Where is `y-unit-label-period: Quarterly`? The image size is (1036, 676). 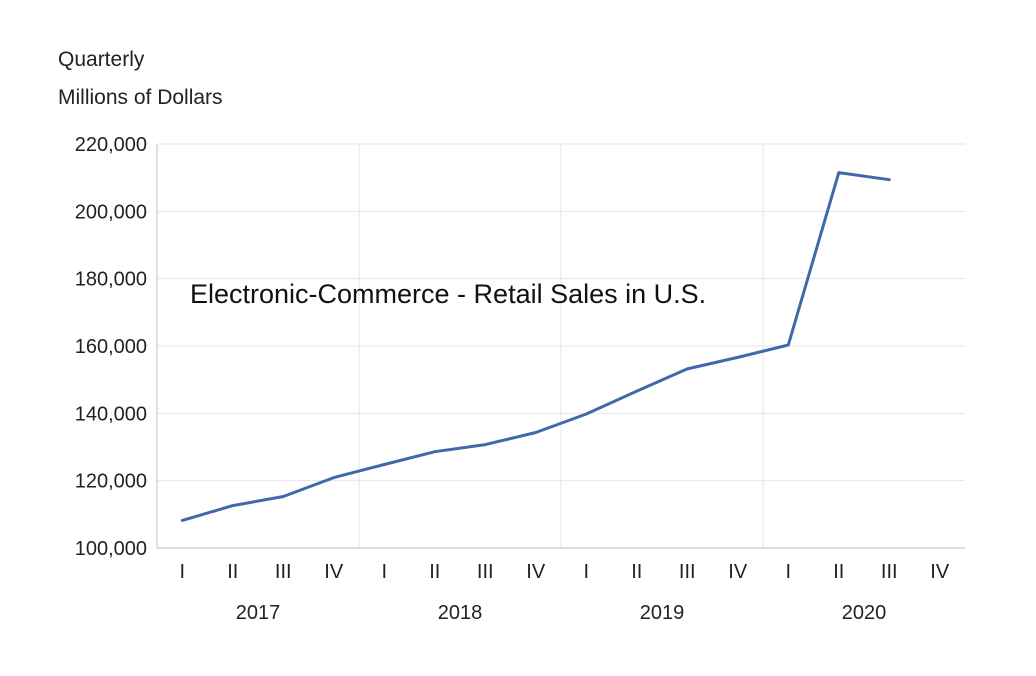
y-unit-label-period: Quarterly is located at coordinates (101, 59).